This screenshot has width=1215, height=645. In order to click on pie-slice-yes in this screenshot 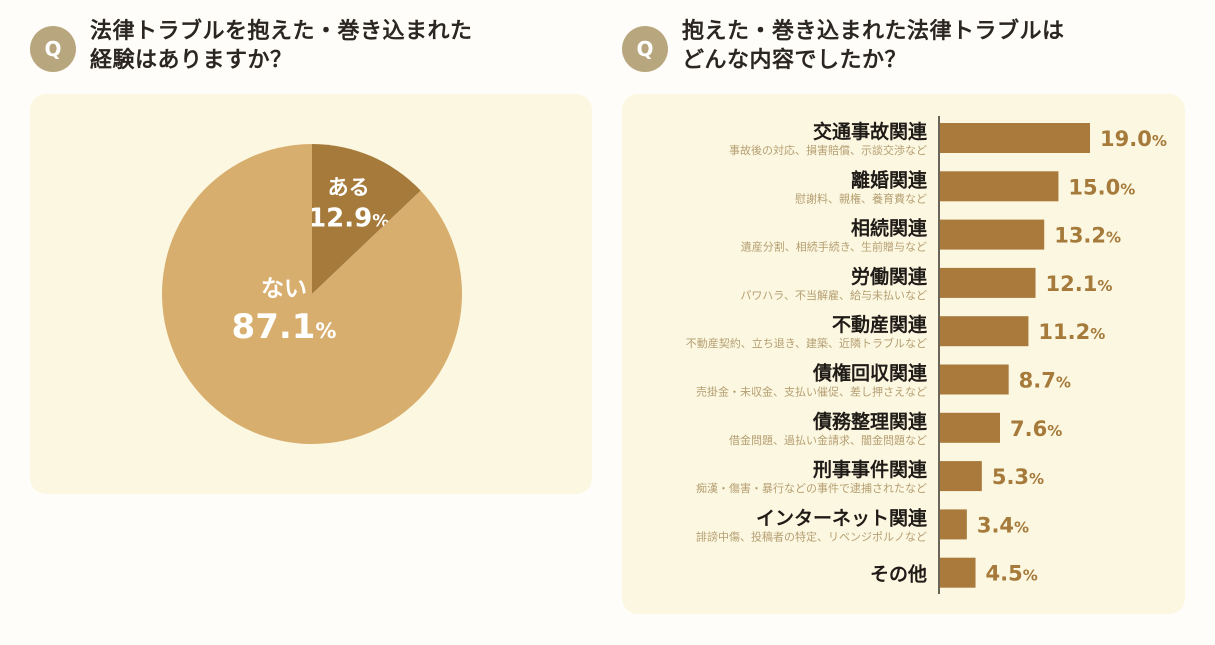, I will do `click(366, 219)`.